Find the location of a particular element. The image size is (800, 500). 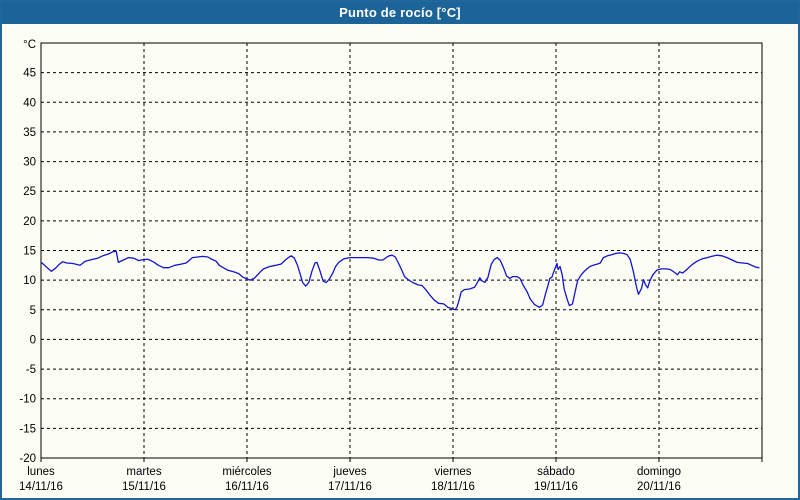

svg-text: -10 is located at coordinates (27, 400).